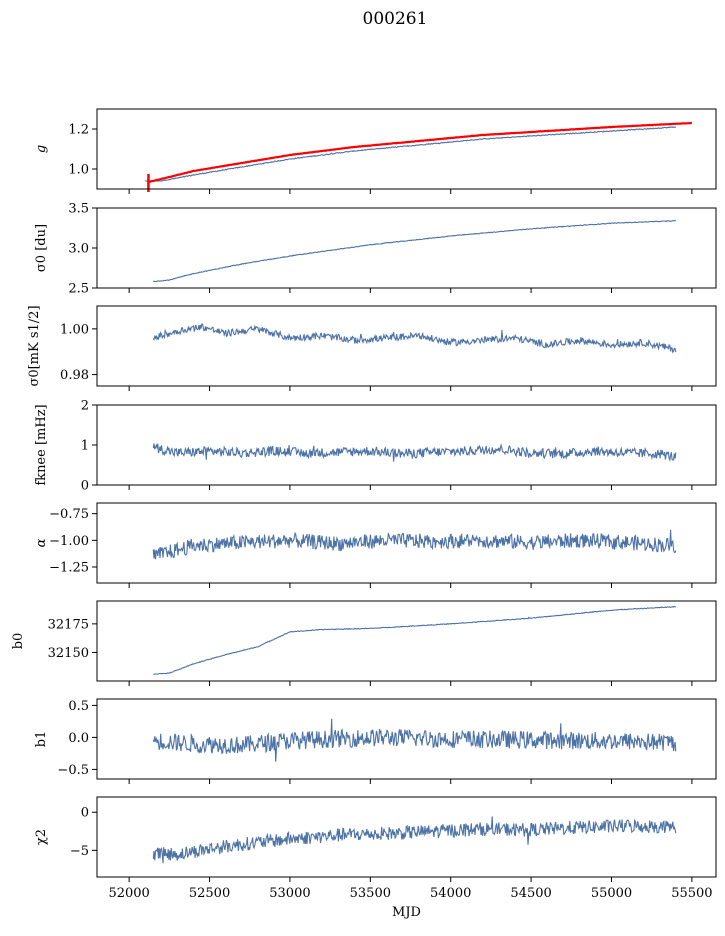  Describe the element at coordinates (78, 249) in the screenshot. I see `y-tick-label: 3.0` at that location.